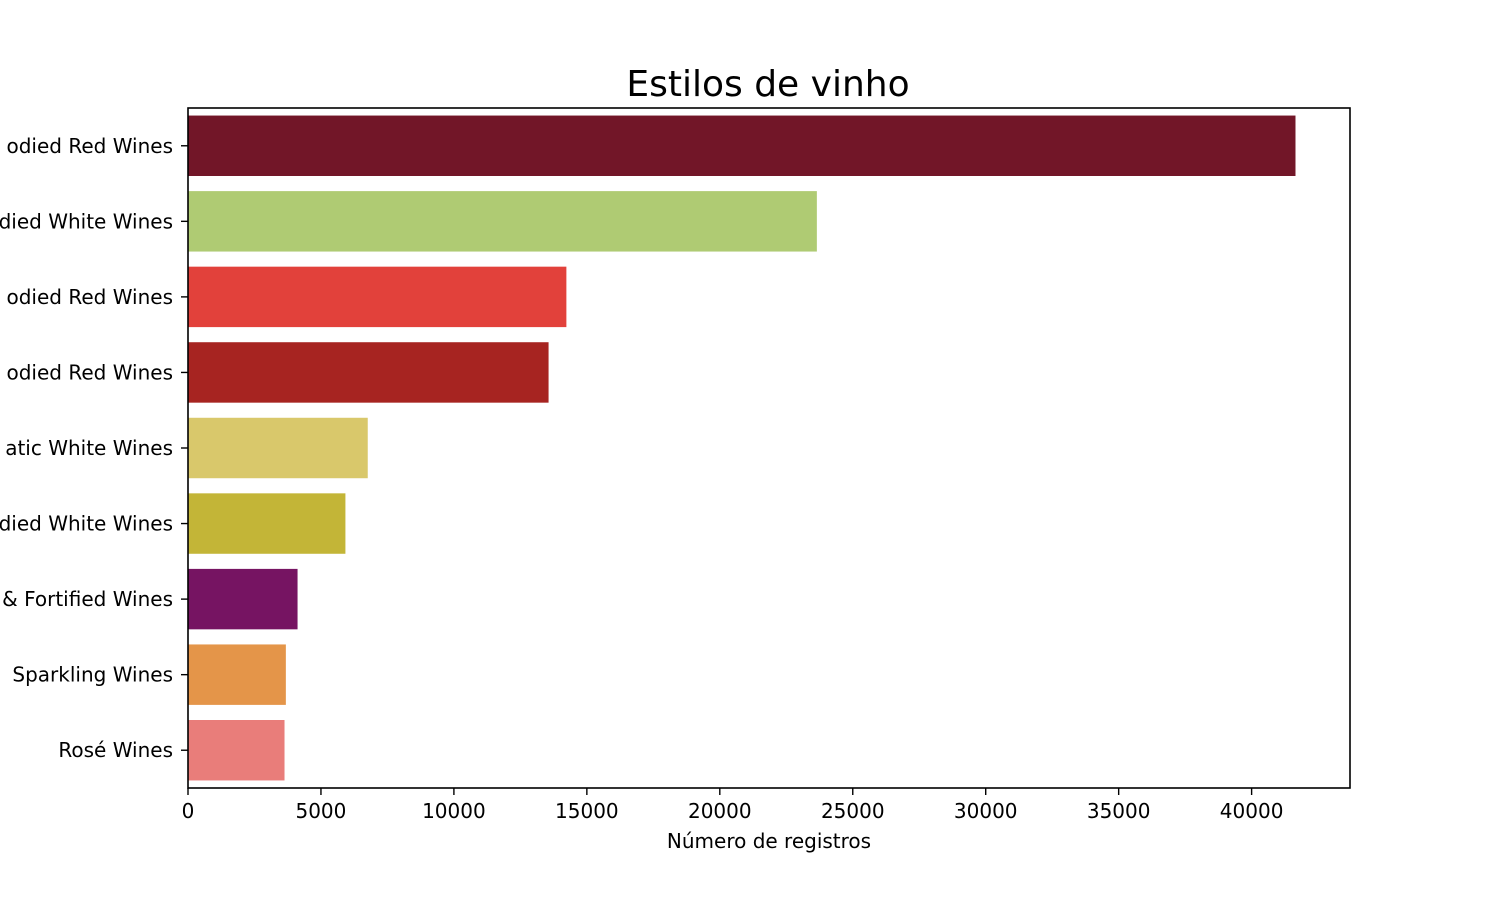 The height and width of the screenshot is (900, 1500). I want to click on x-tick-label: 15000, so click(587, 811).